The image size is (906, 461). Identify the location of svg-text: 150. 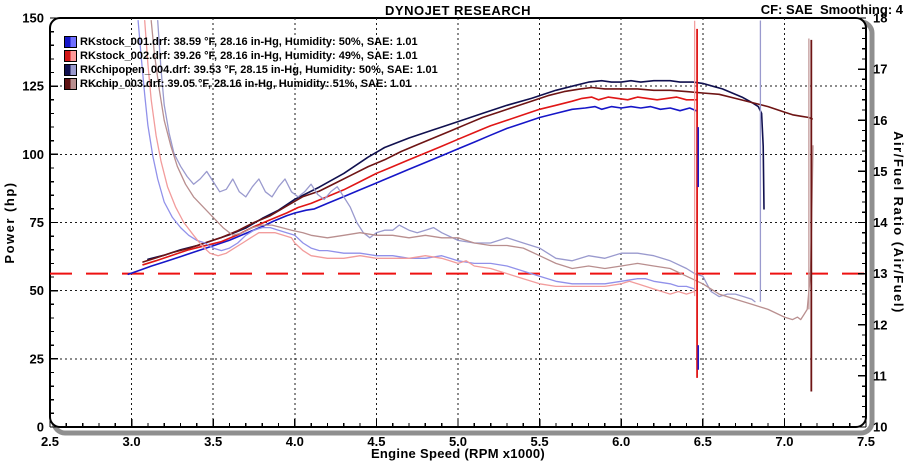
(33, 18).